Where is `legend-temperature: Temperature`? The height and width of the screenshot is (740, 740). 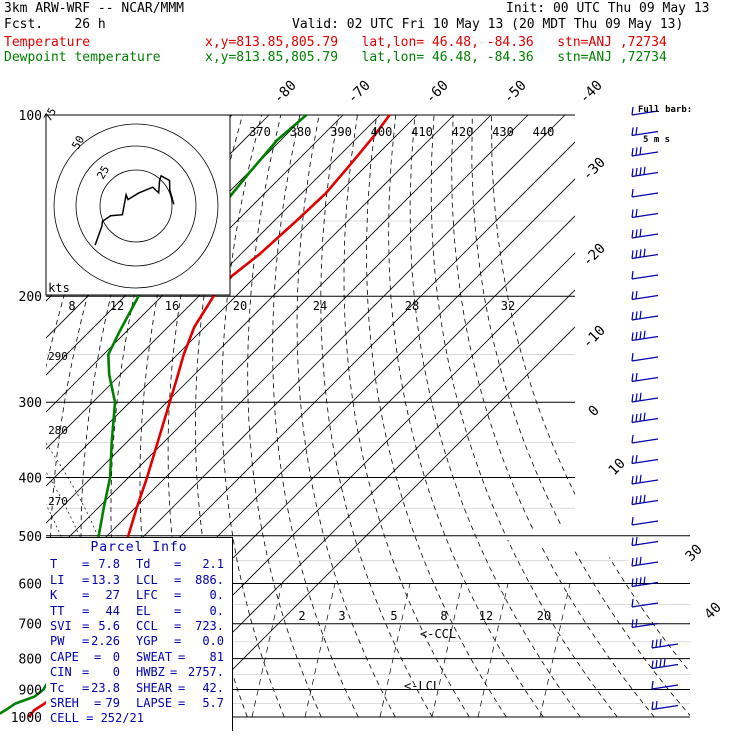 legend-temperature: Temperature is located at coordinates (47, 42).